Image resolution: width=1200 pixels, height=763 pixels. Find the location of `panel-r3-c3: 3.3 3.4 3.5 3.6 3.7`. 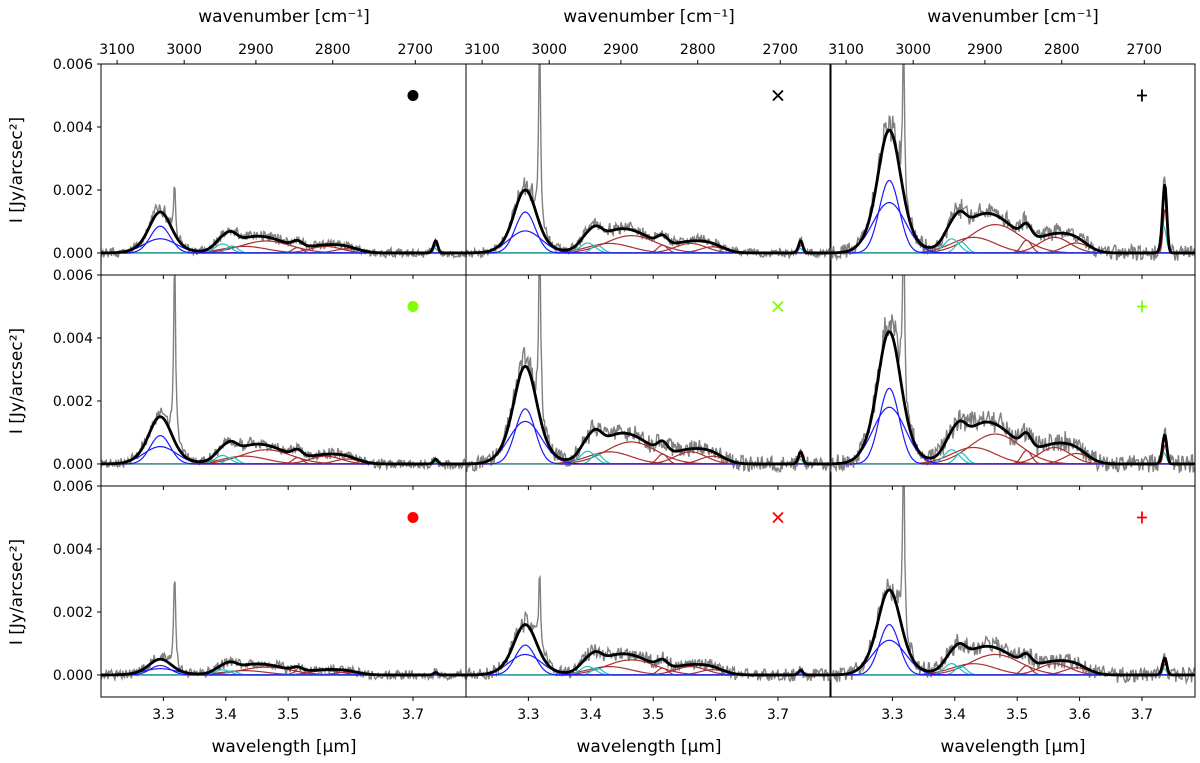

panel-r3-c3: 3.3 3.4 3.5 3.6 3.7 is located at coordinates (1012, 604).